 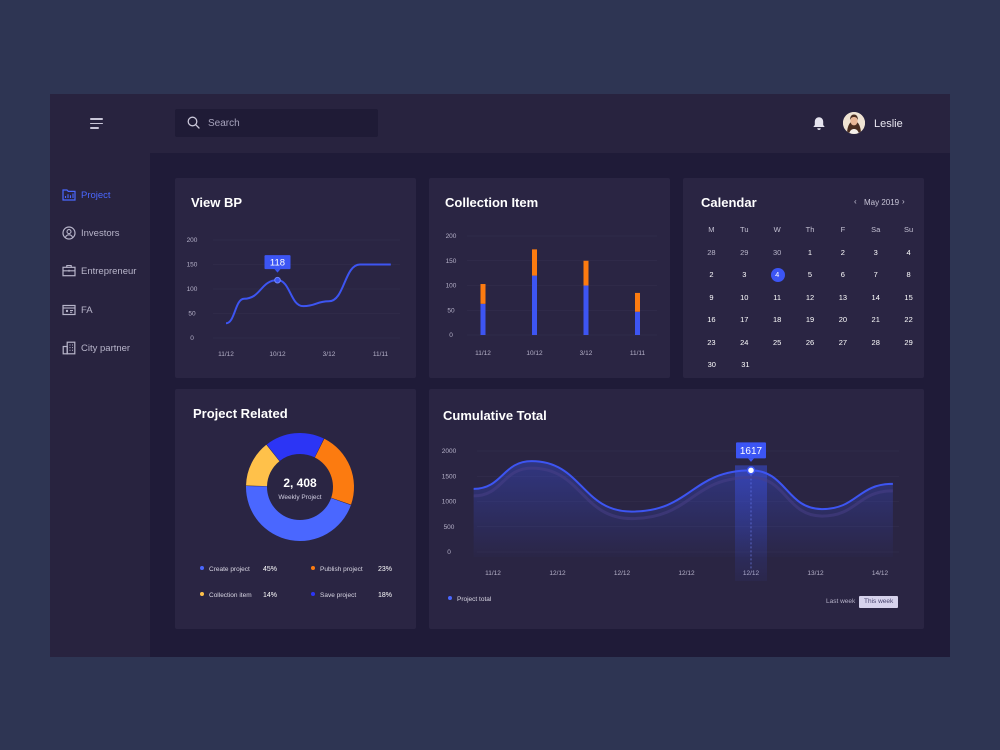 What do you see at coordinates (449, 451) in the screenshot?
I see `y-tick-label: 2000` at bounding box center [449, 451].